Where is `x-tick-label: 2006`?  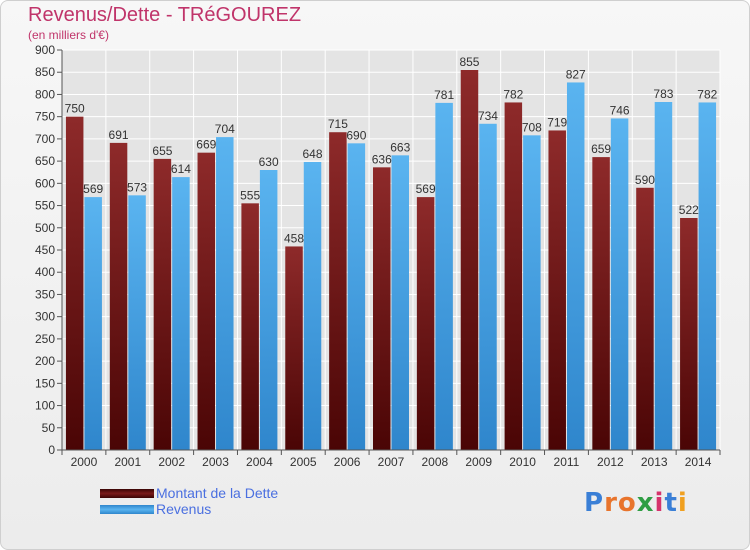
x-tick-label: 2006 is located at coordinates (347, 462).